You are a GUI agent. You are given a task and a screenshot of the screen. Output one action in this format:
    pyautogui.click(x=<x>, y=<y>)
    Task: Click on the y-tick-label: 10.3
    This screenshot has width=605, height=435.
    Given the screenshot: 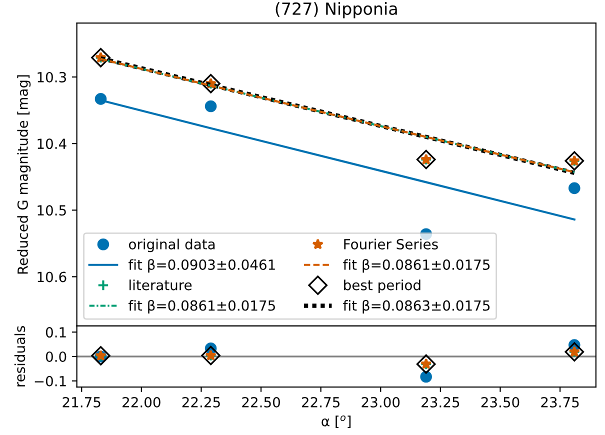 What is the action you would take?
    pyautogui.click(x=52, y=77)
    